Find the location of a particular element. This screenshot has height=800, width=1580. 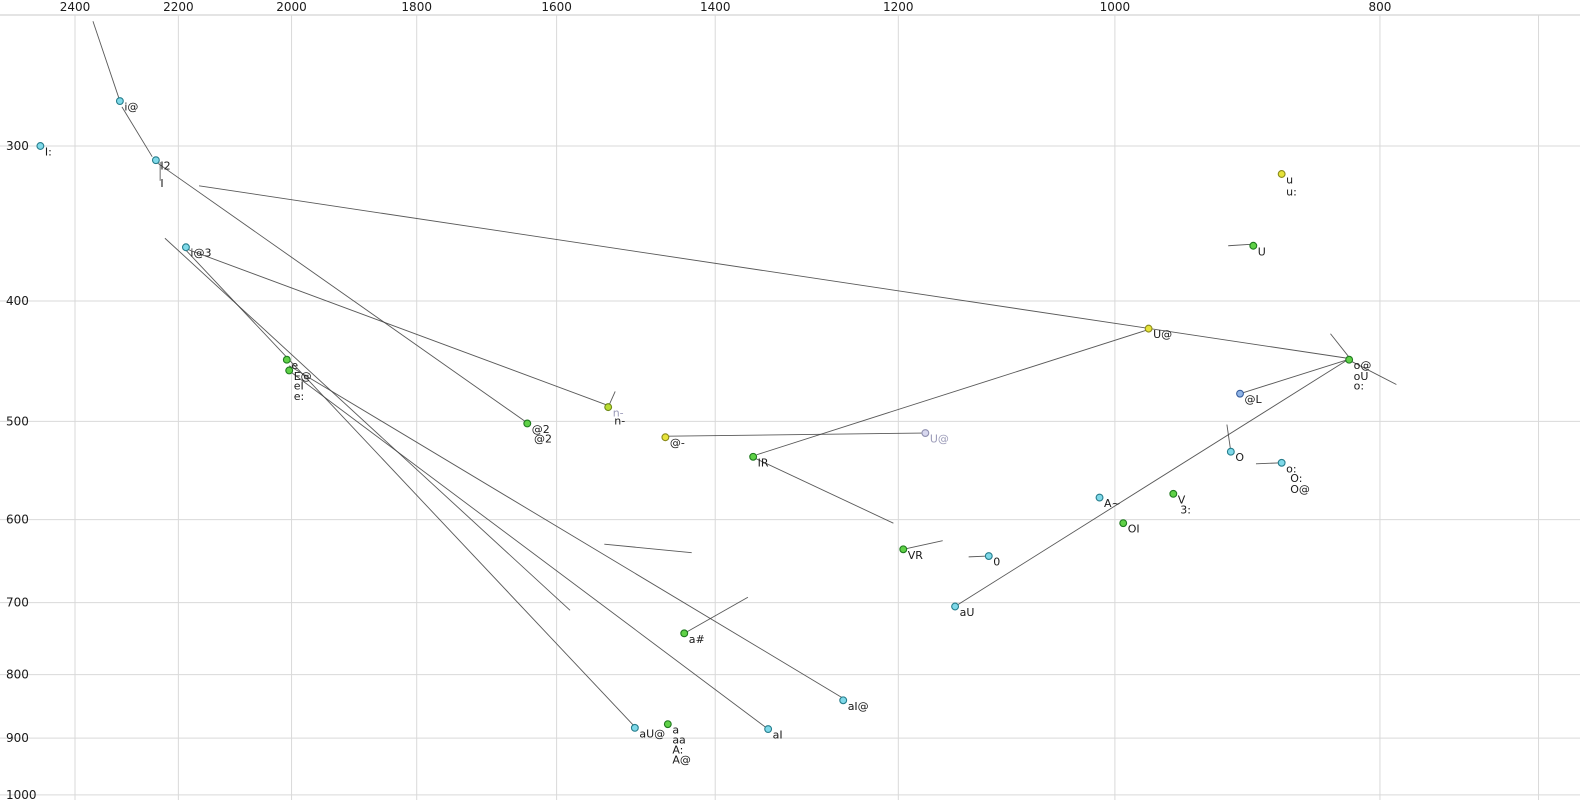

vowel-point-label: V is located at coordinates (1182, 499).